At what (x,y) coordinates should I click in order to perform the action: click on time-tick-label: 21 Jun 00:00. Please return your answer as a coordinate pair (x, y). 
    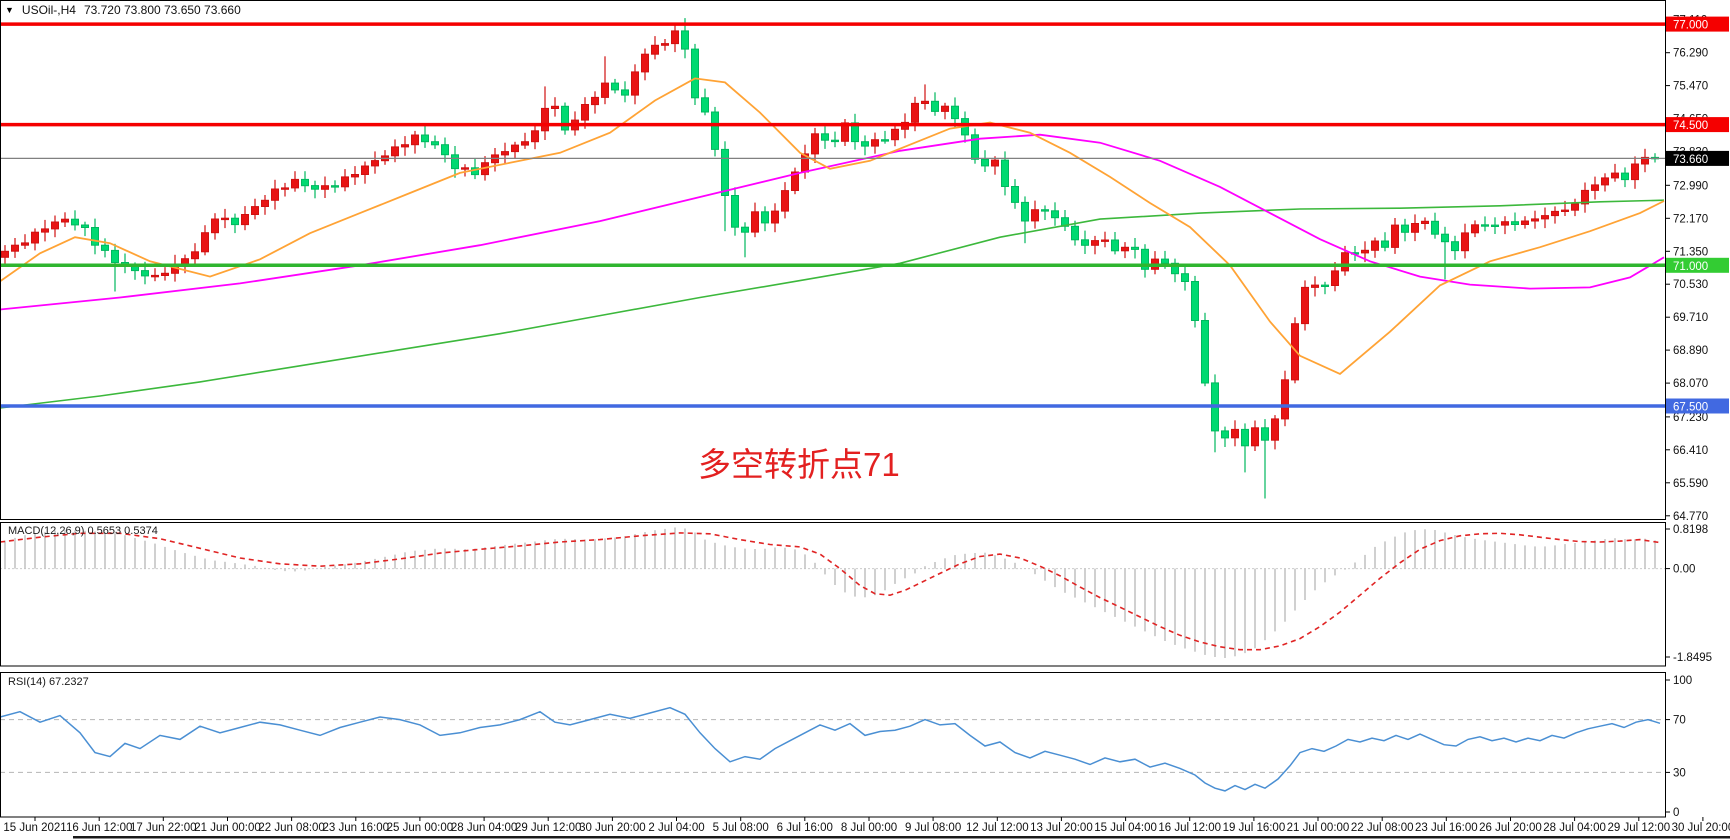
    Looking at the image, I should click on (227, 828).